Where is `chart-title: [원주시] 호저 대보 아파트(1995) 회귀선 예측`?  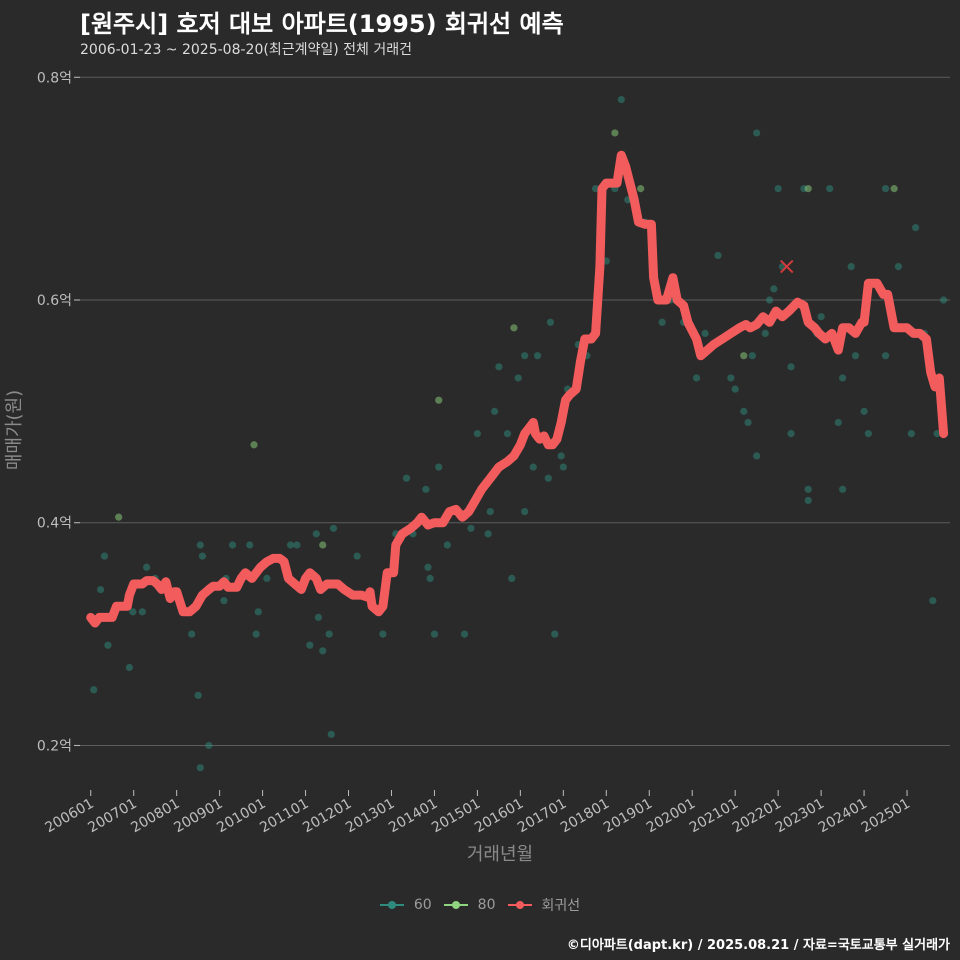
chart-title: [원주시] 호저 대보 아파트(1995) 회귀선 예측 is located at coordinates (322, 24).